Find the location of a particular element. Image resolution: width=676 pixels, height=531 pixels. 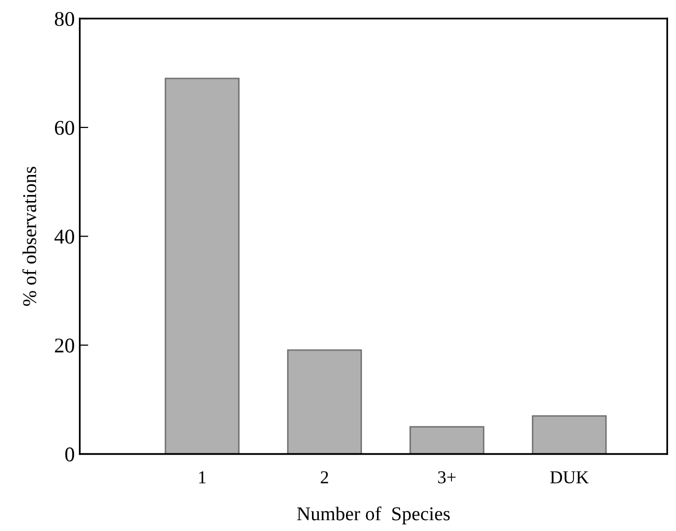

x-axis-title: Number of Species is located at coordinates (373, 515).